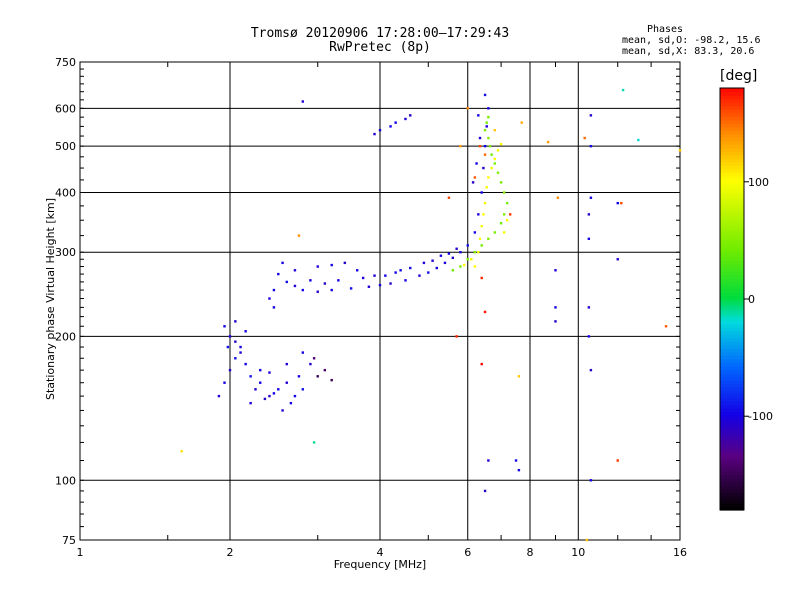 Image resolution: width=800 pixels, height=600 pixels. Describe the element at coordinates (691, 40) in the screenshot. I see `stats-line-o: mean, sd,O: -98.2, 15.6` at that location.